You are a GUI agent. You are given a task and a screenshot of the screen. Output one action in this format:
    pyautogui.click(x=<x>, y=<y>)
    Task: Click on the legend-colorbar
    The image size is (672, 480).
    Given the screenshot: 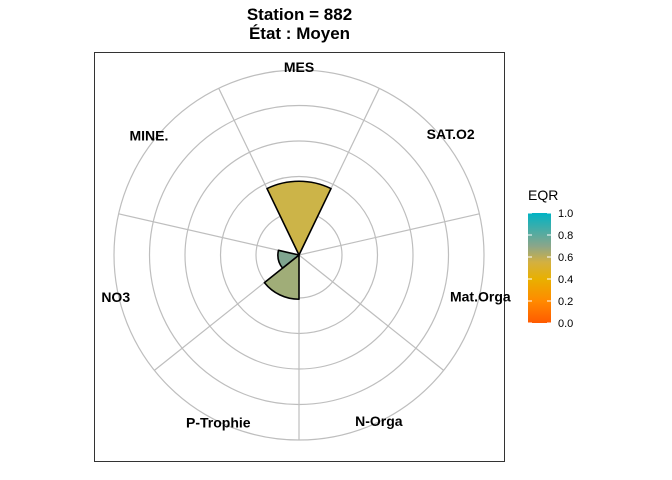 What is the action you would take?
    pyautogui.click(x=539, y=268)
    